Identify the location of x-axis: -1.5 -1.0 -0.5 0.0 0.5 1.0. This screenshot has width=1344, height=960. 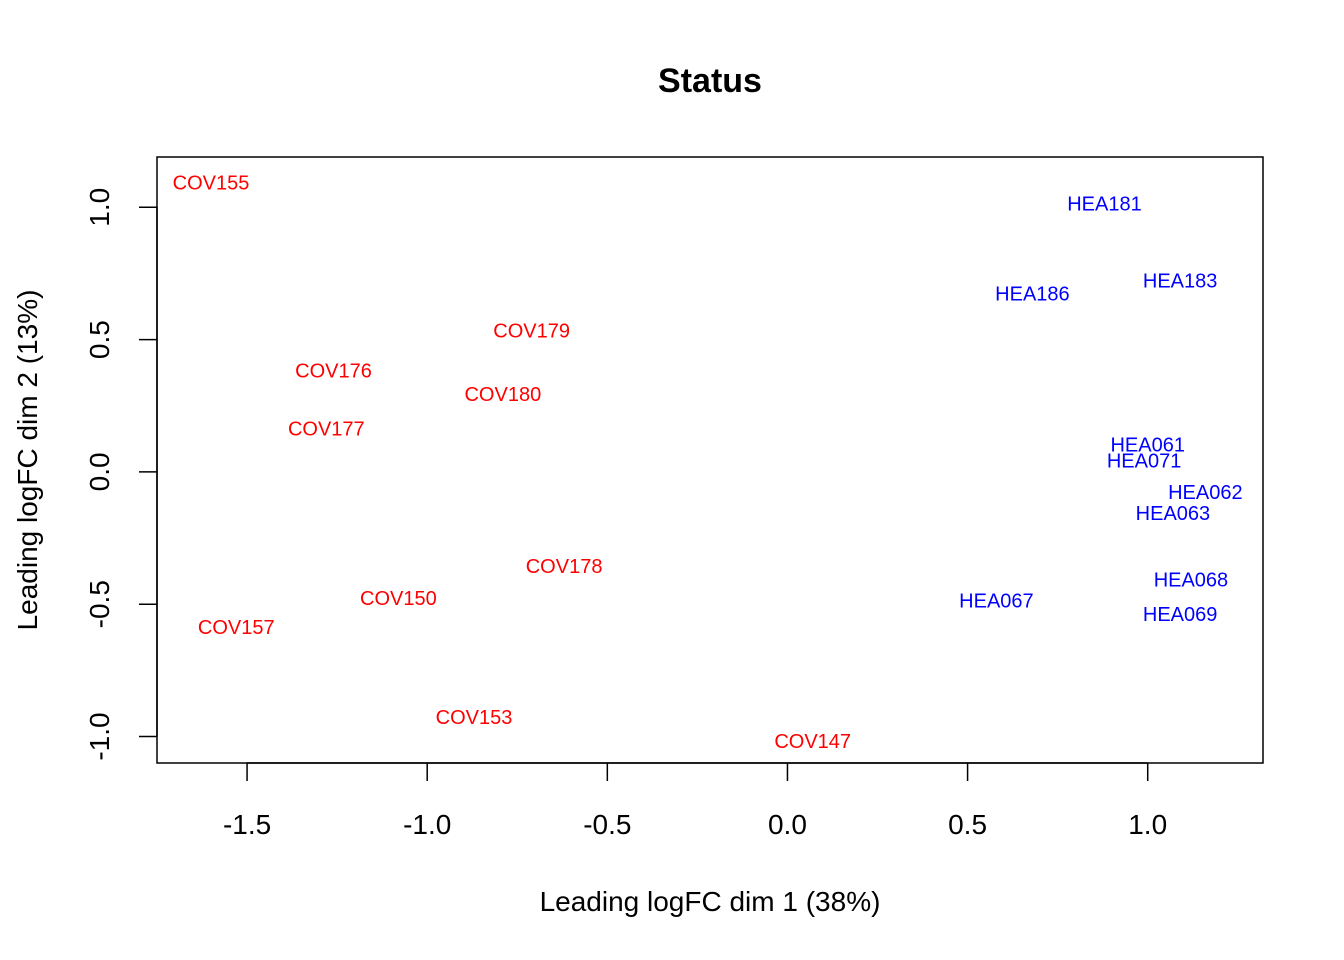
(695, 801).